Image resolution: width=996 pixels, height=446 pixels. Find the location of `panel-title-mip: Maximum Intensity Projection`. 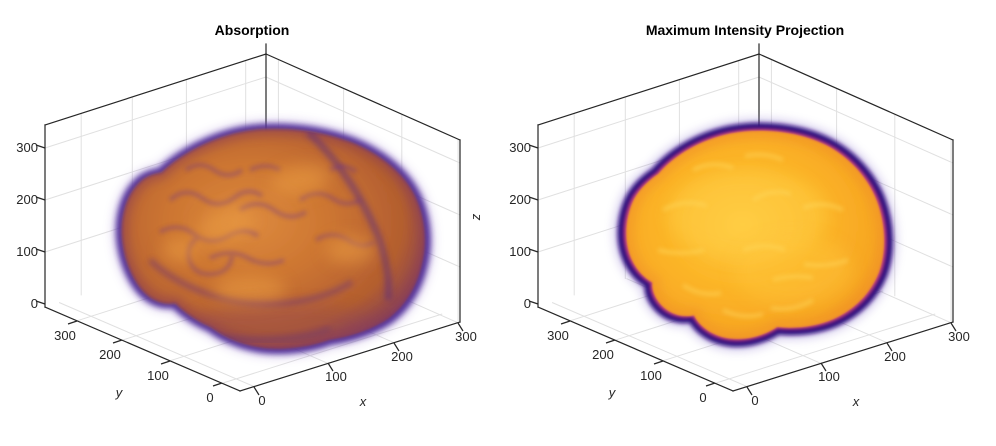

panel-title-mip: Maximum Intensity Projection is located at coordinates (745, 30).